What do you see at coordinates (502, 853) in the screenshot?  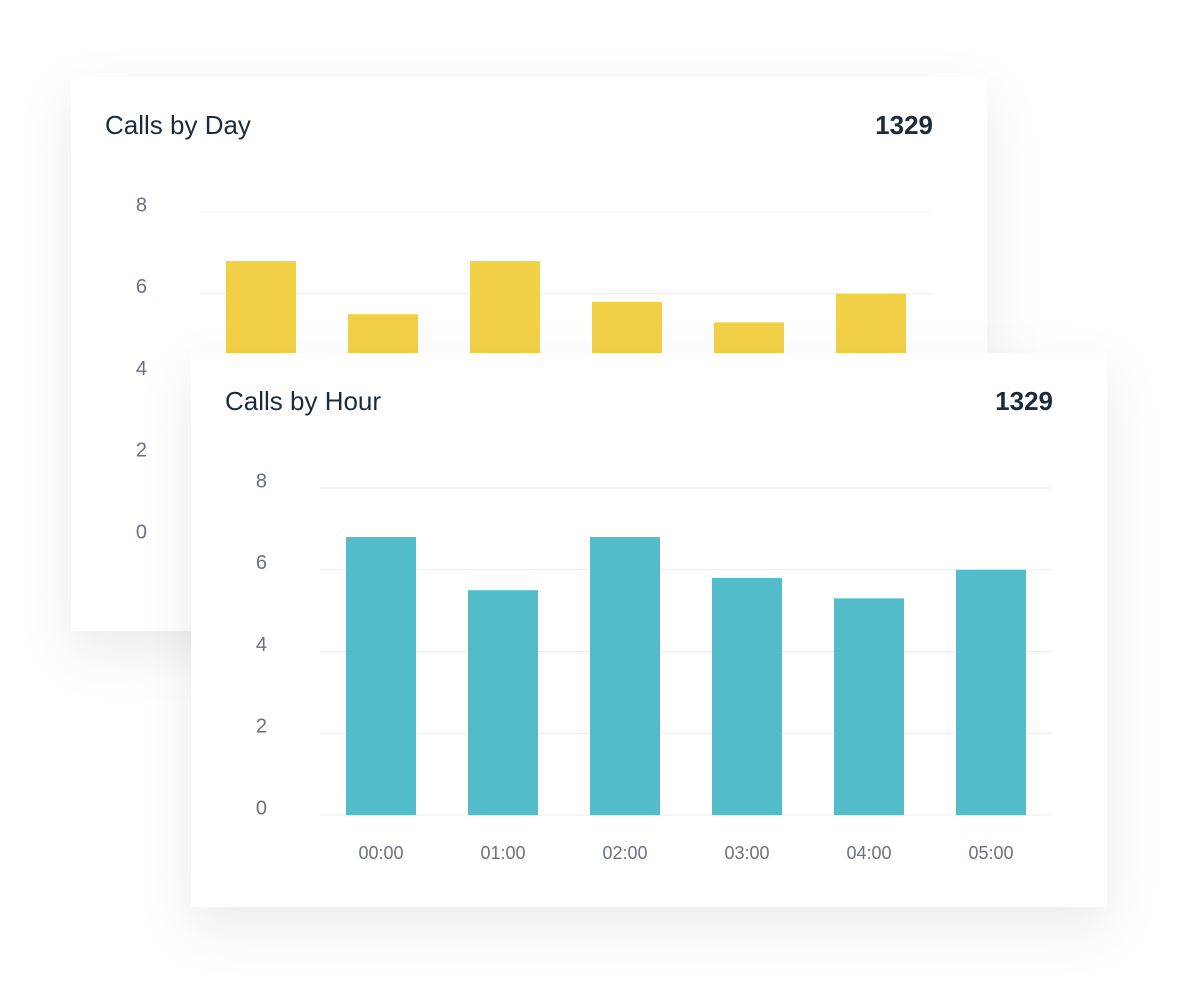 I see `x-tick-label: 01:00` at bounding box center [502, 853].